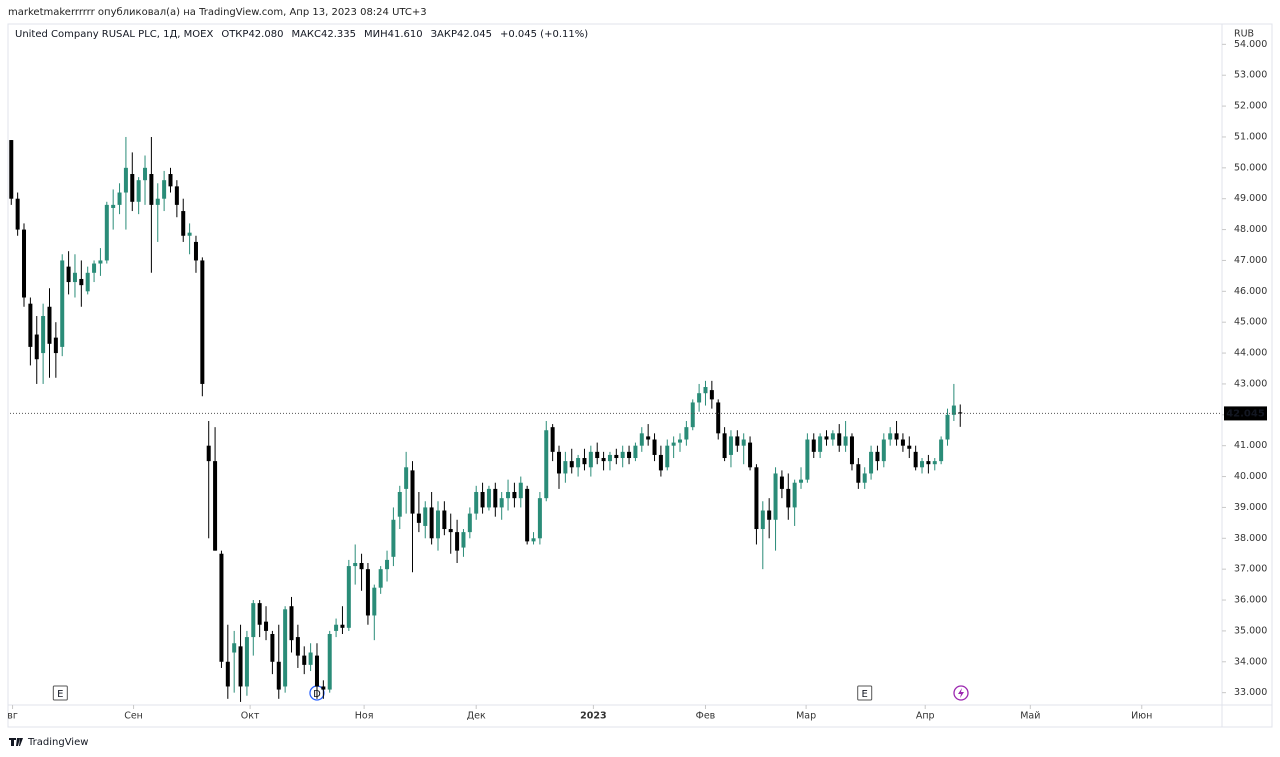  What do you see at coordinates (461, 34) in the screenshot?
I see `legend-item: ЗАКР42.045` at bounding box center [461, 34].